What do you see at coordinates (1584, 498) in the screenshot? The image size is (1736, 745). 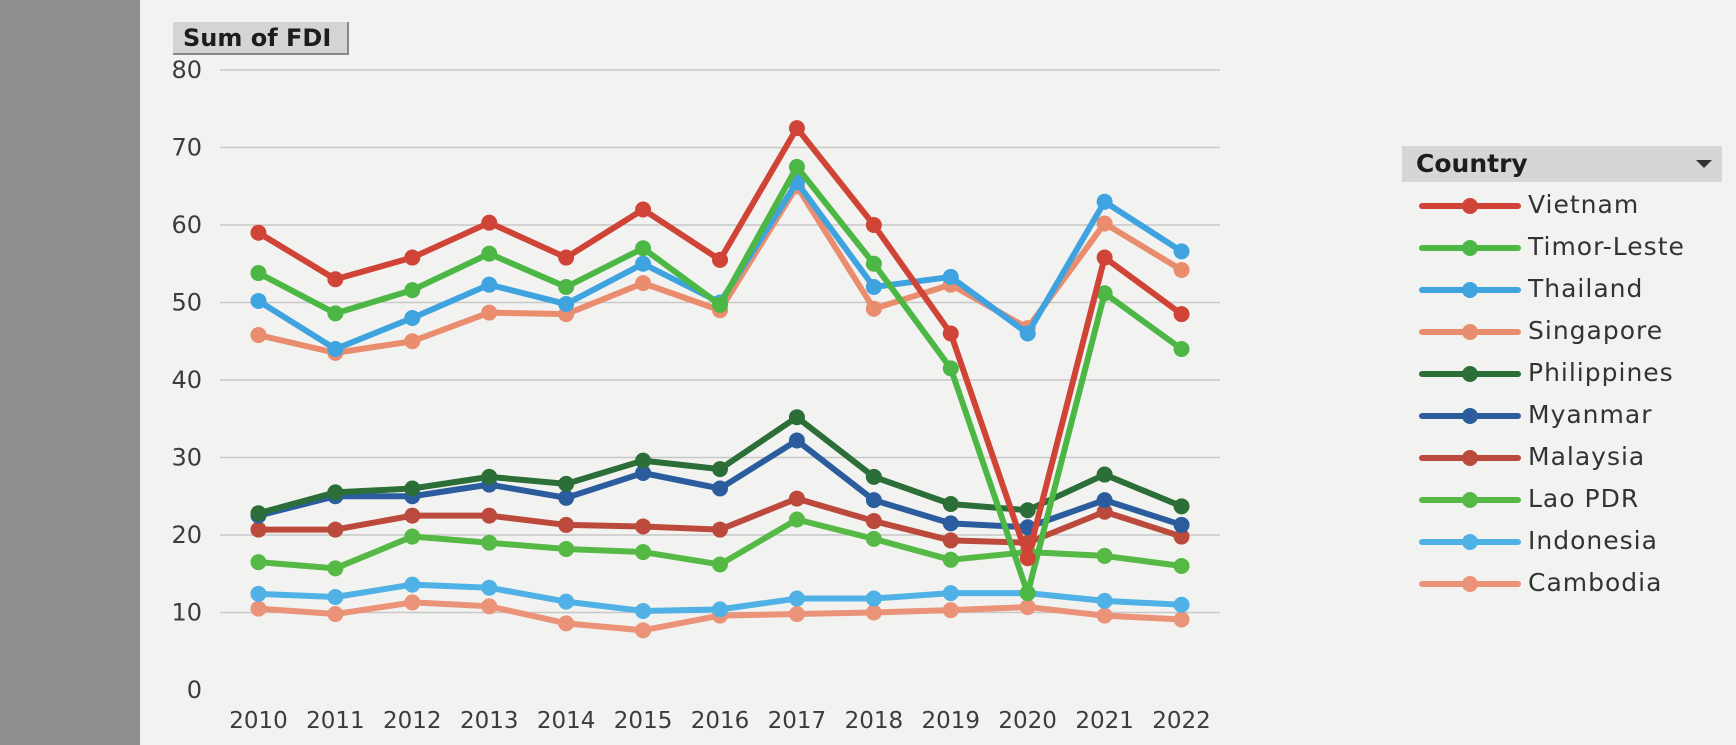 I see `legend-label: Lao PDR` at bounding box center [1584, 498].